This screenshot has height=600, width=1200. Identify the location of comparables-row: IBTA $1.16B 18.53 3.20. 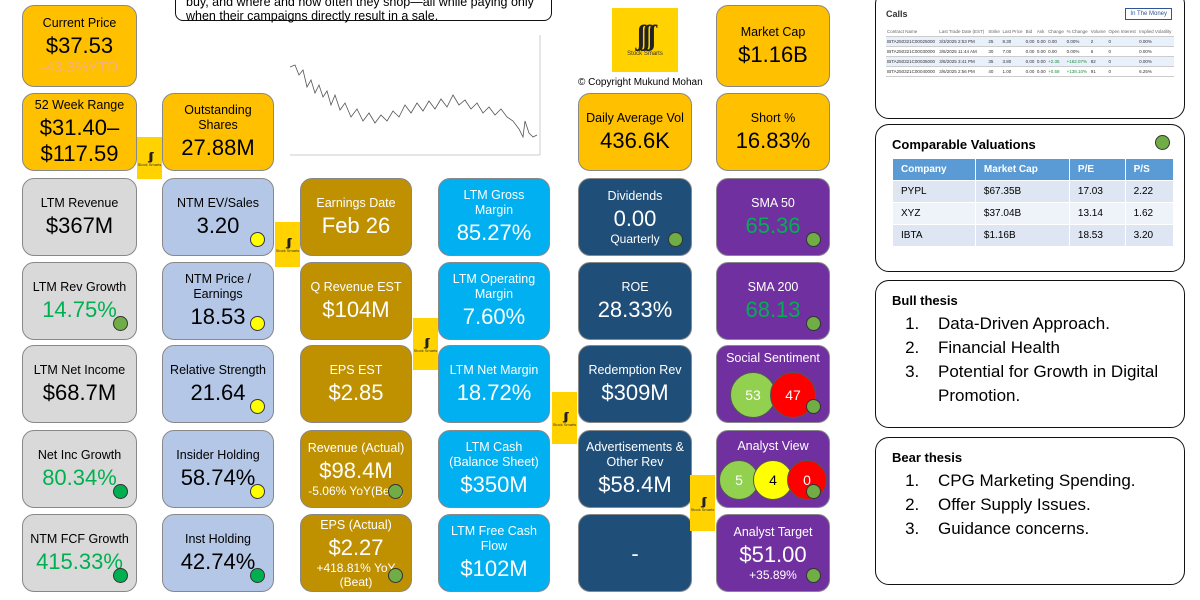
(1033, 235).